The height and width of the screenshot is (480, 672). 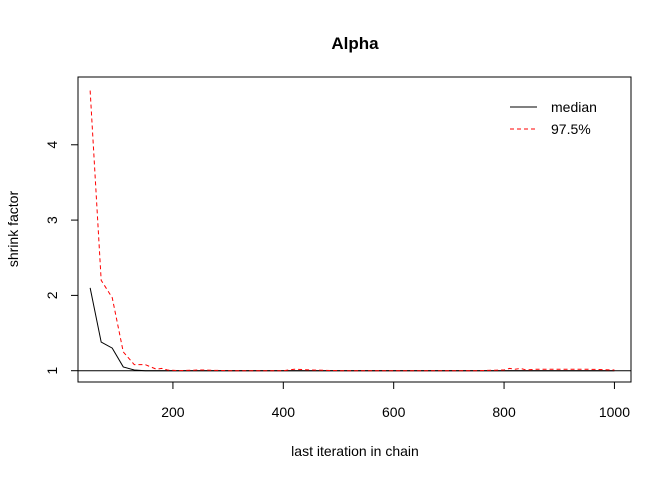 What do you see at coordinates (52, 371) in the screenshot?
I see `y-tick-label: 1` at bounding box center [52, 371].